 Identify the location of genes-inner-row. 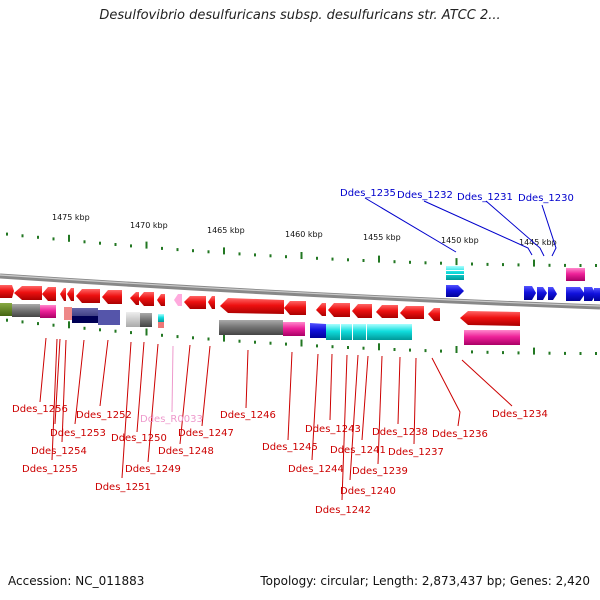
(260, 324).